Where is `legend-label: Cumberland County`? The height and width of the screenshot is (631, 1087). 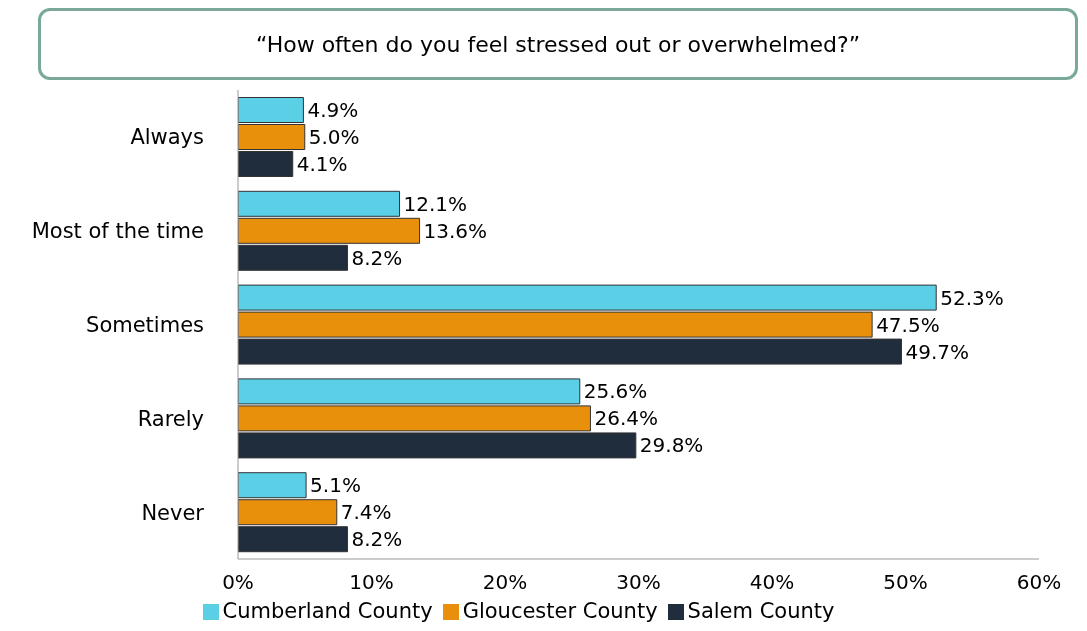 legend-label: Cumberland County is located at coordinates (327, 611).